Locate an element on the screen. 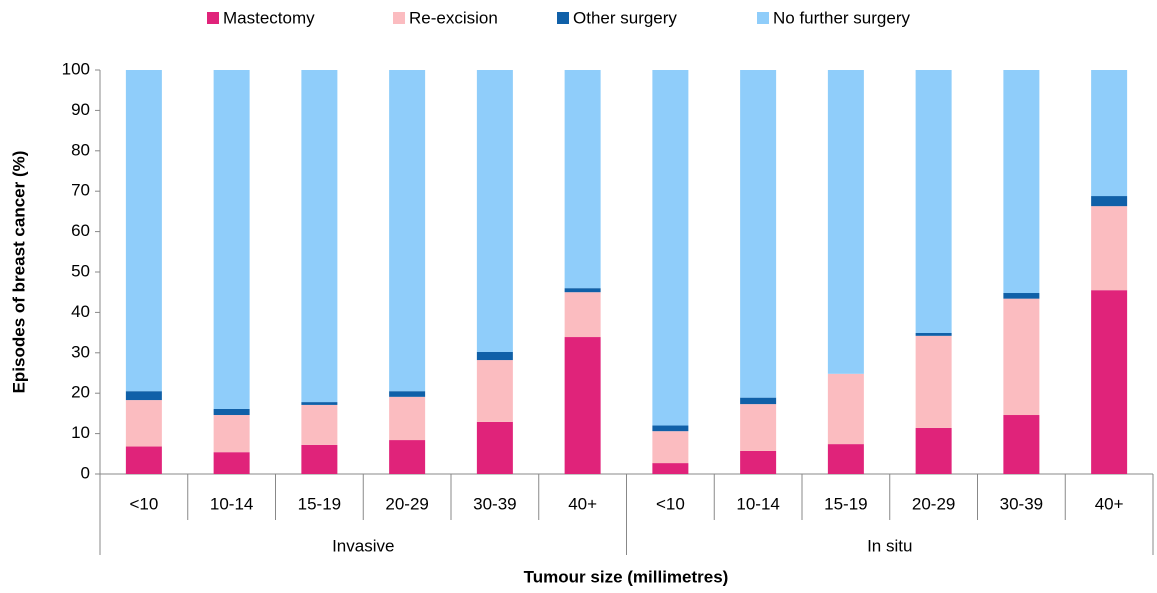 The image size is (1157, 593). x-axis-title: Tumour size (millimetres) is located at coordinates (626, 576).